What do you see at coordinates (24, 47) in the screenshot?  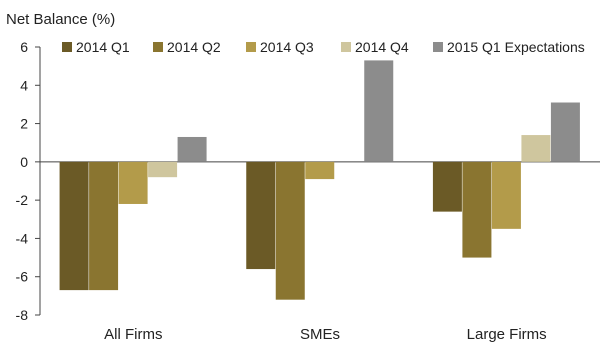 I see `y-tick-label: 6` at bounding box center [24, 47].